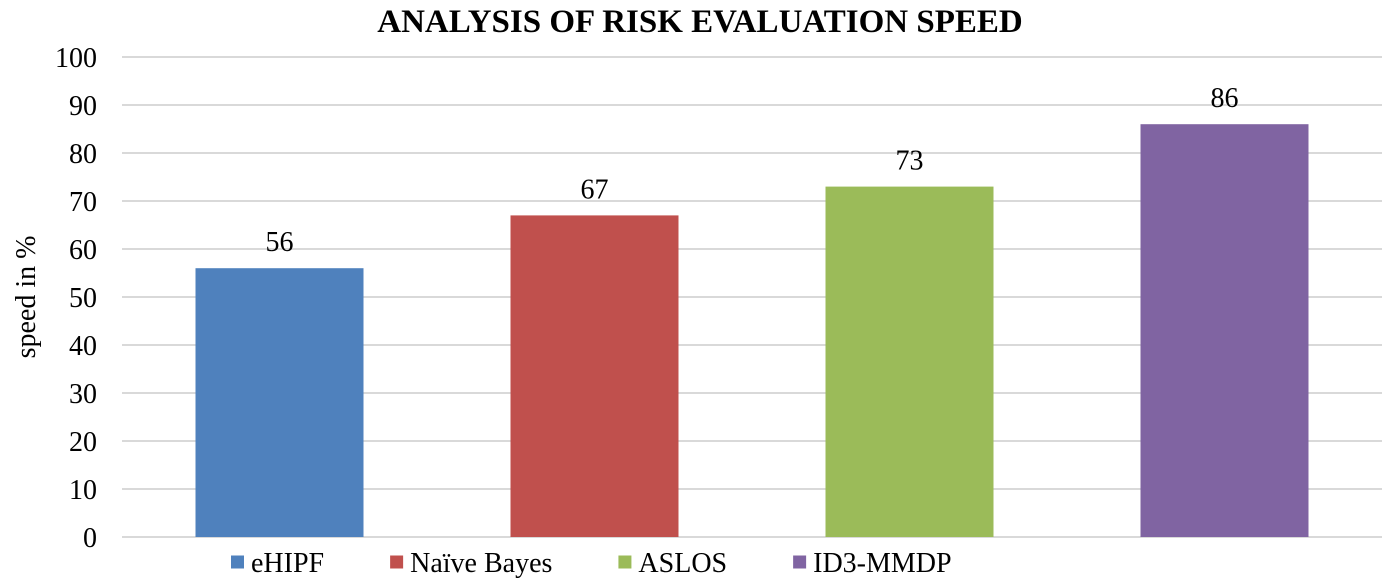 This screenshot has width=1400, height=584. What do you see at coordinates (700, 22) in the screenshot?
I see `chart-title: ANALYSIS OF RISK EVALUATION SPEED` at bounding box center [700, 22].